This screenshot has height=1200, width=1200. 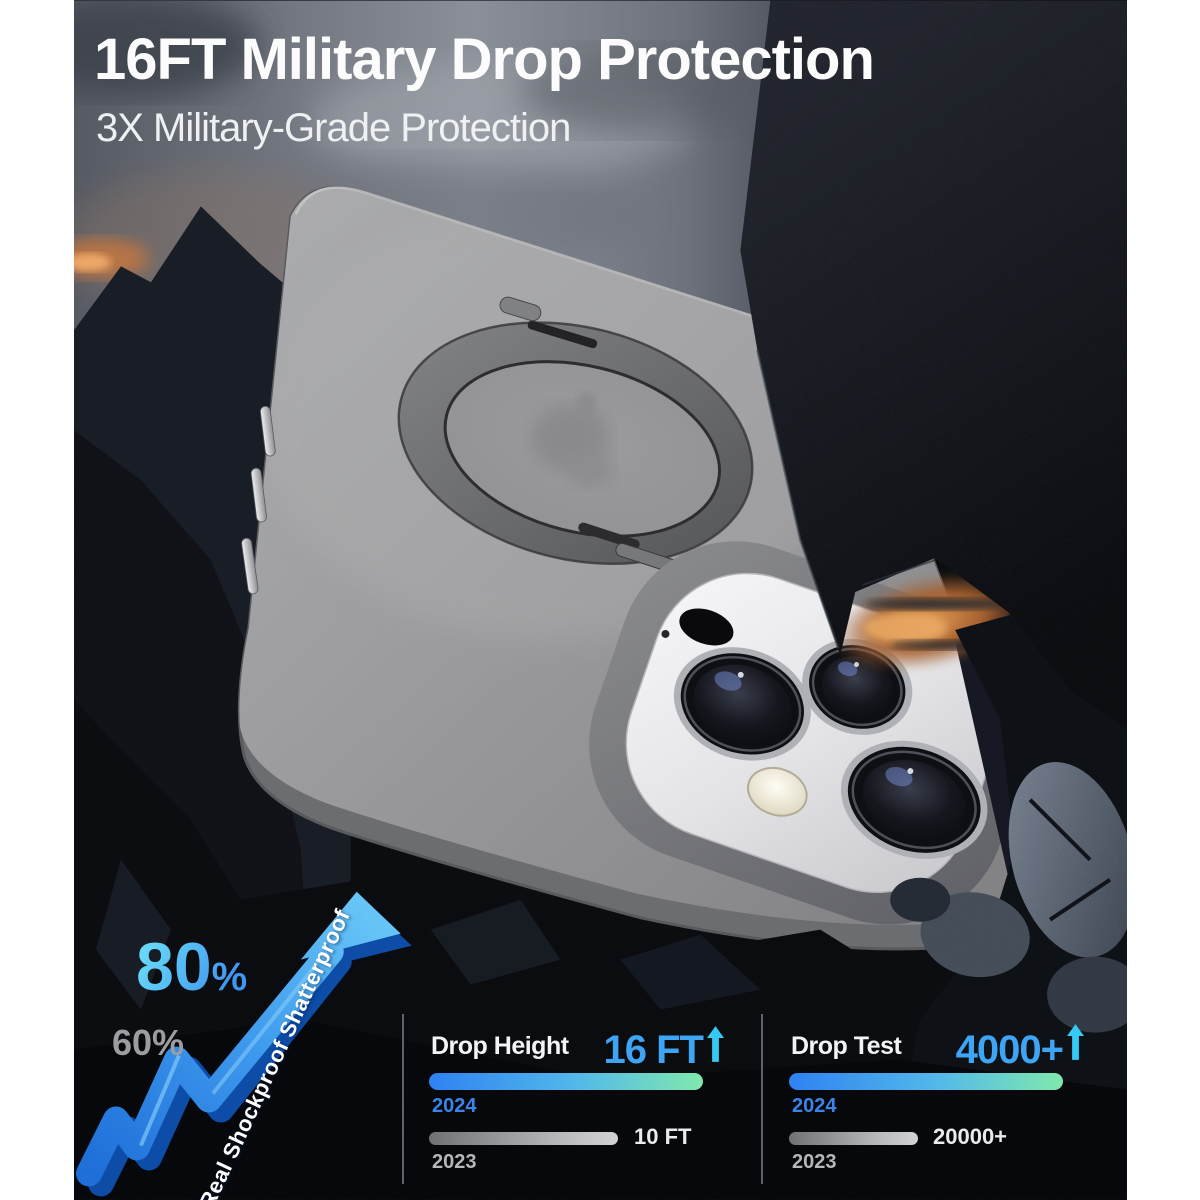 What do you see at coordinates (777, 792) in the screenshot?
I see `flash-light` at bounding box center [777, 792].